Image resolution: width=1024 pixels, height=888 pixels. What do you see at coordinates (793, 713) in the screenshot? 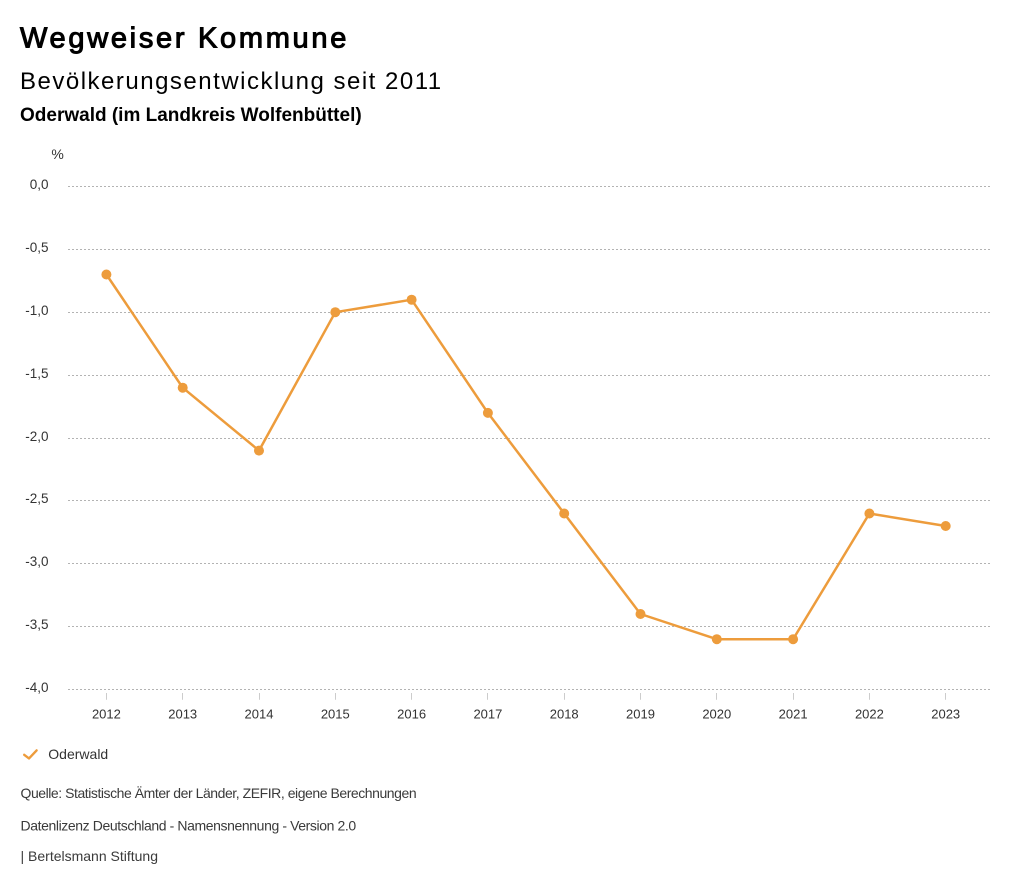
I see `svg-text: 2021` at bounding box center [793, 713].